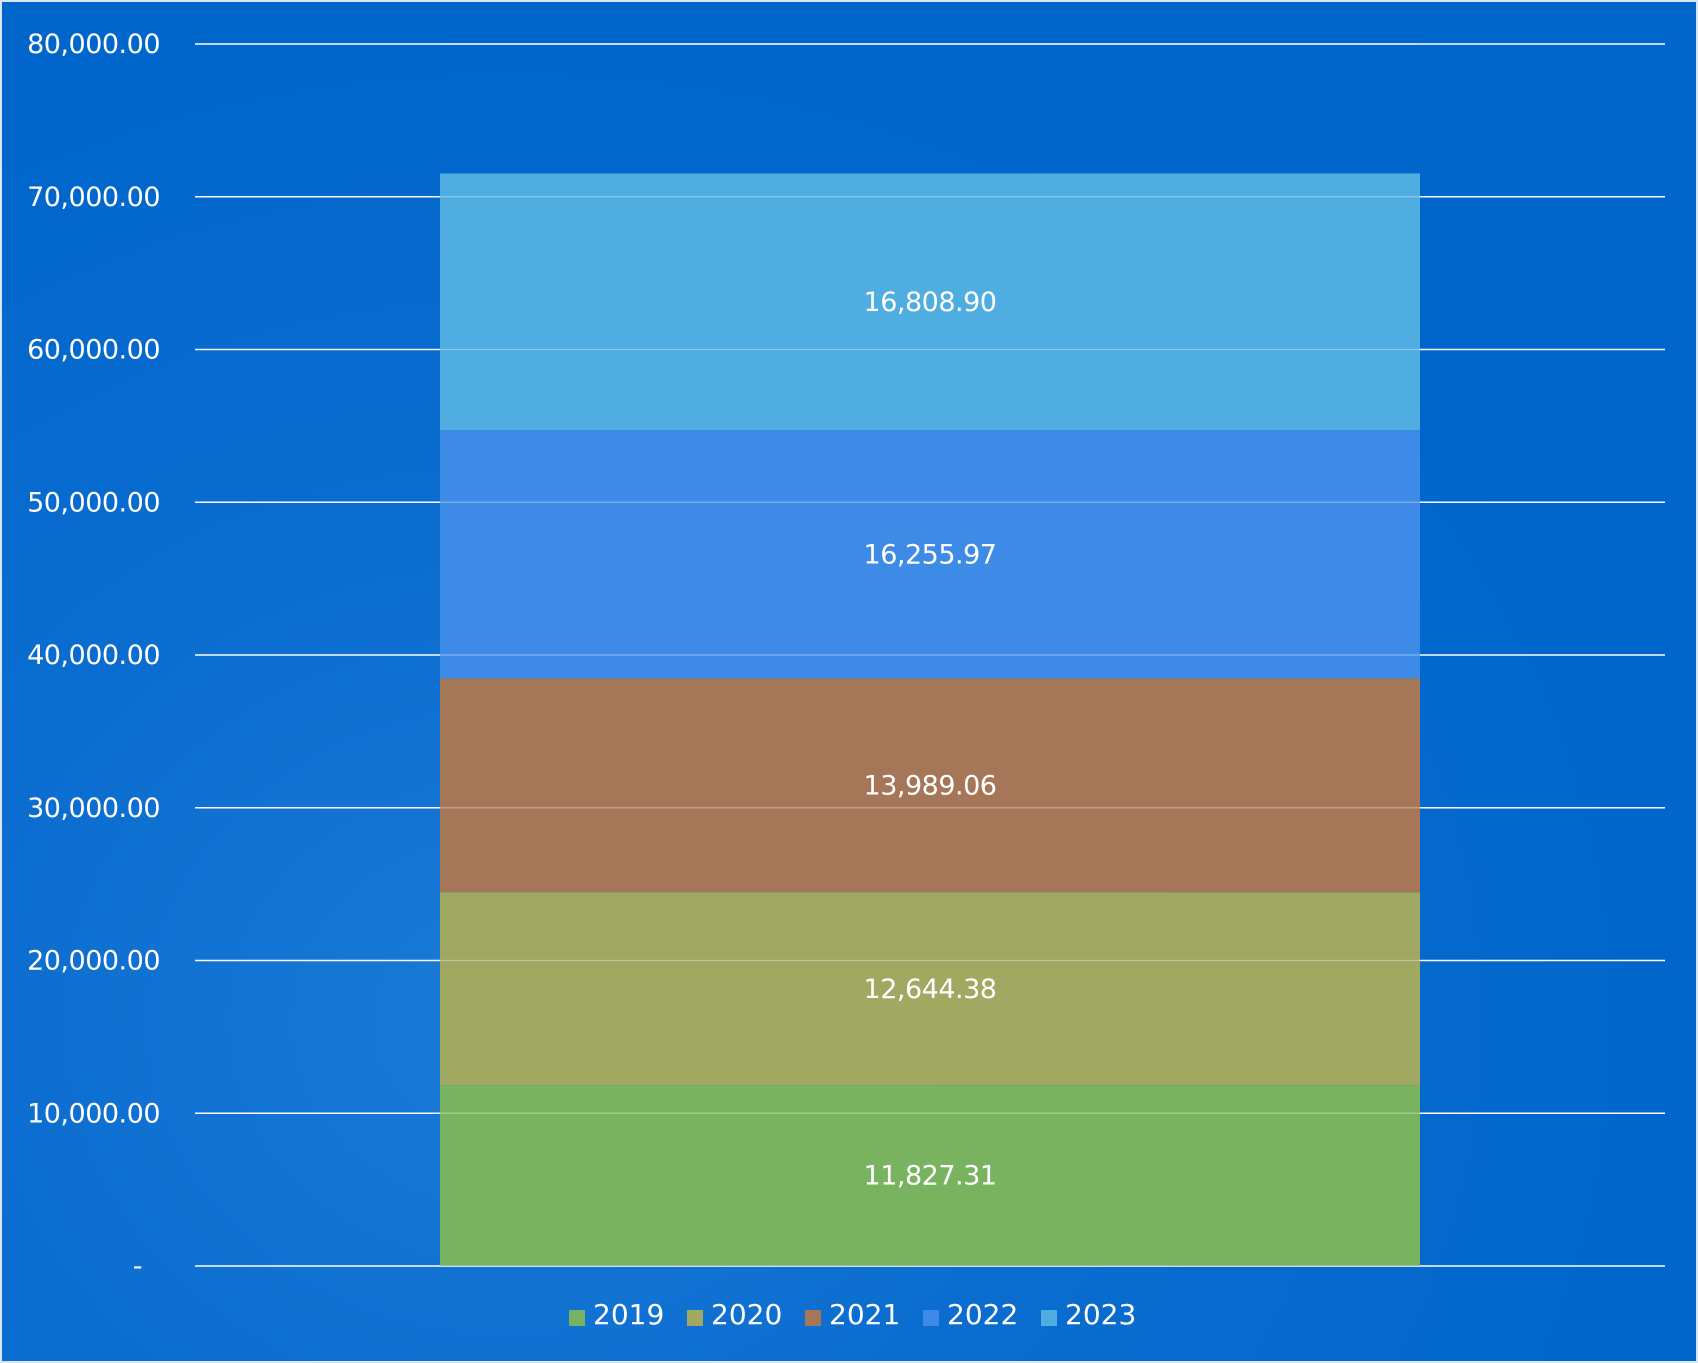 Image resolution: width=1698 pixels, height=1363 pixels. I want to click on y-tick-label: 60,000.00, so click(93, 350).